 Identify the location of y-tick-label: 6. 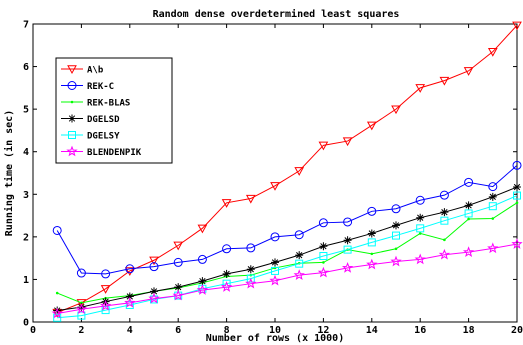
(26, 67).